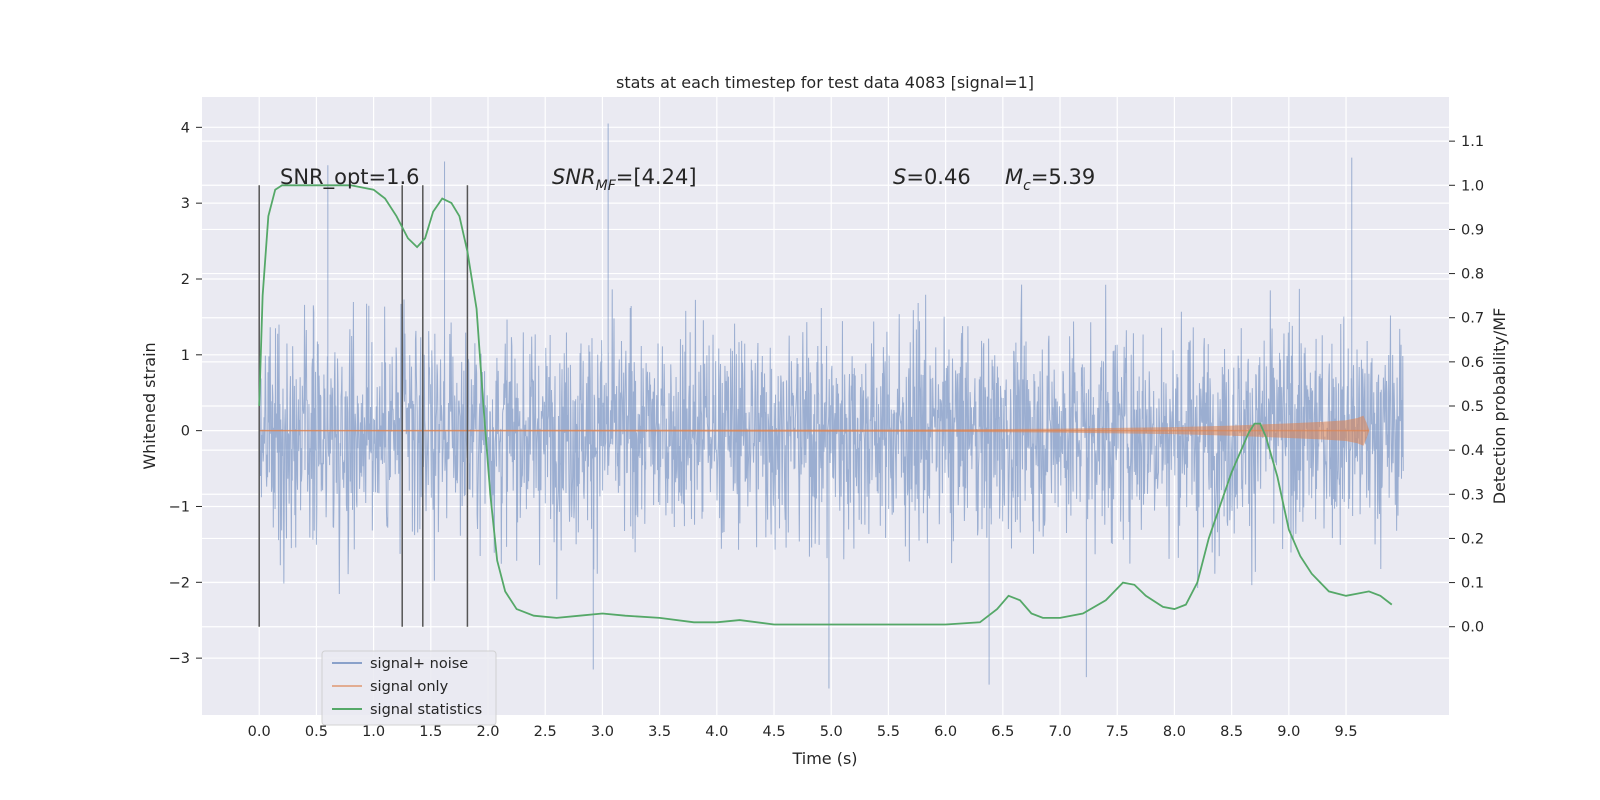  I want to click on snr-opt-annotation: SNR_opt=1.6, so click(350, 177).